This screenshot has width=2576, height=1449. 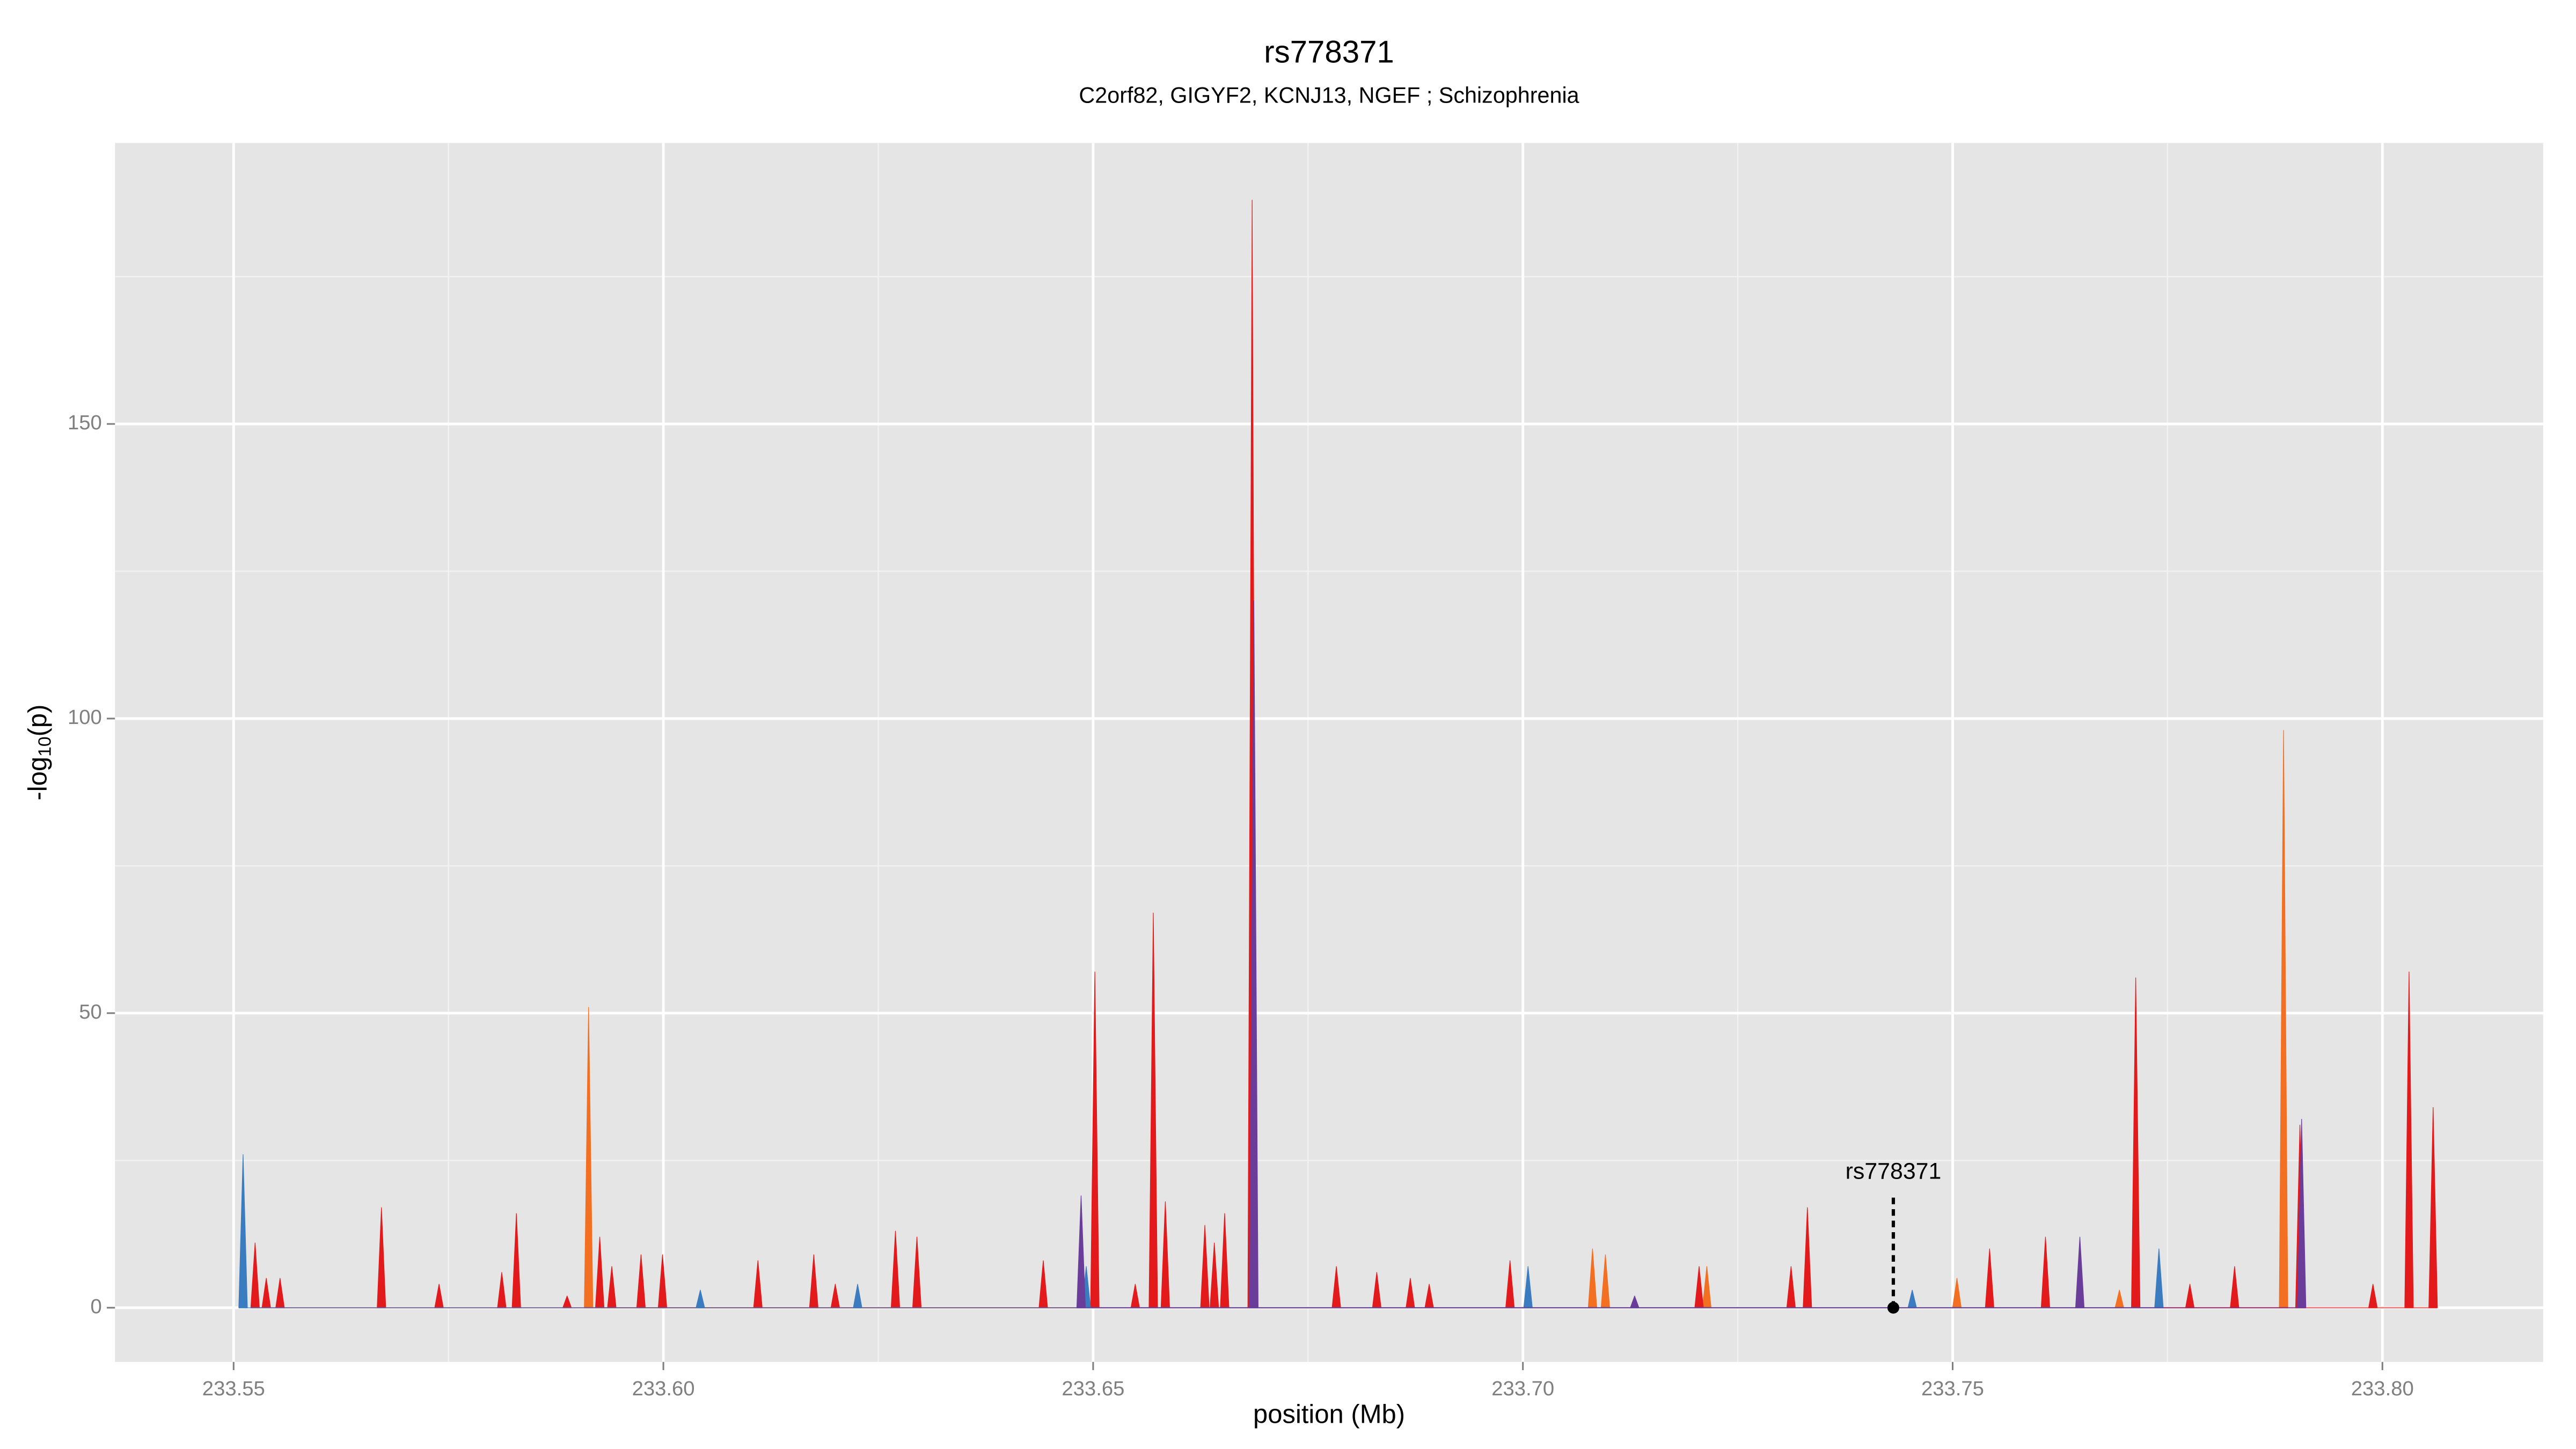 I want to click on y-tick-label: 0, so click(x=96, y=1306).